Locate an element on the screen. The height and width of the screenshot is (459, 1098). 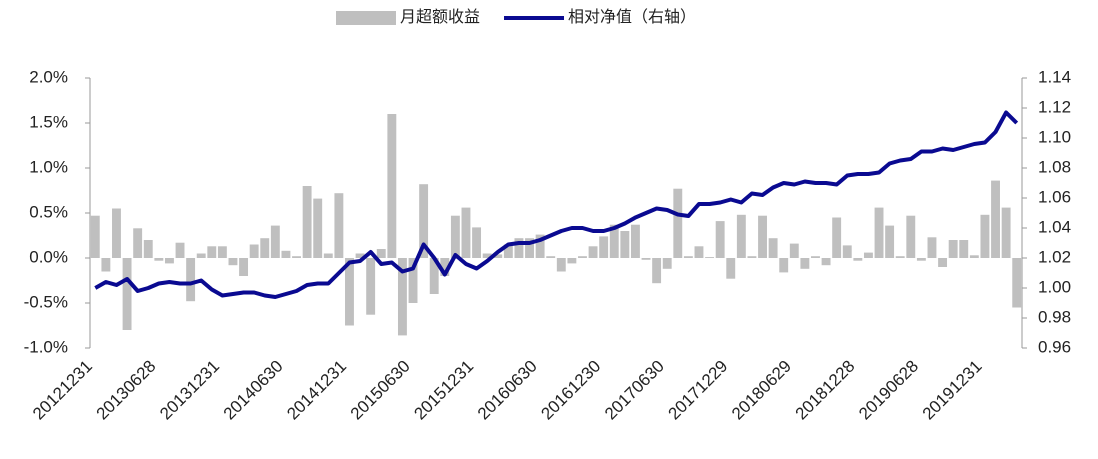
y2-tick-label: 1.02 is located at coordinates (1054, 256).